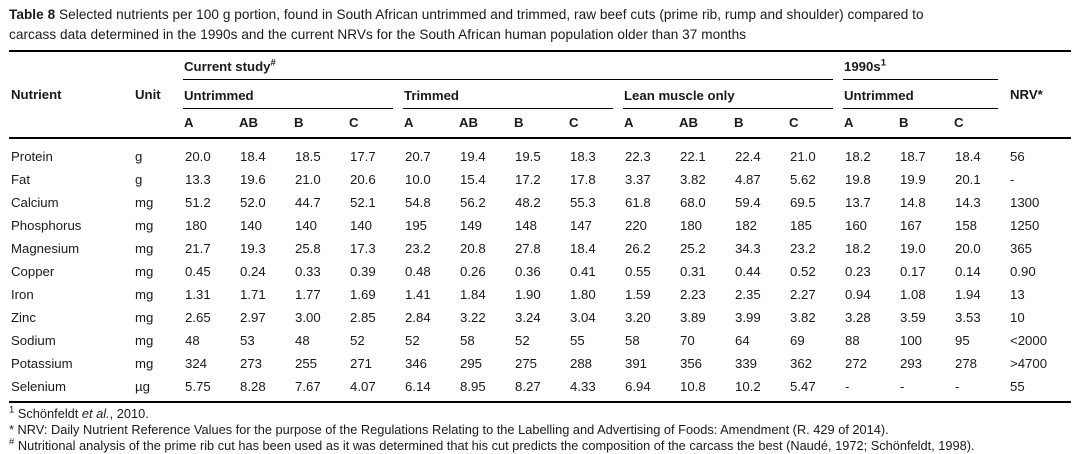 The height and width of the screenshot is (454, 1086). What do you see at coordinates (1029, 340) in the screenshot?
I see `value-cell: <2000` at bounding box center [1029, 340].